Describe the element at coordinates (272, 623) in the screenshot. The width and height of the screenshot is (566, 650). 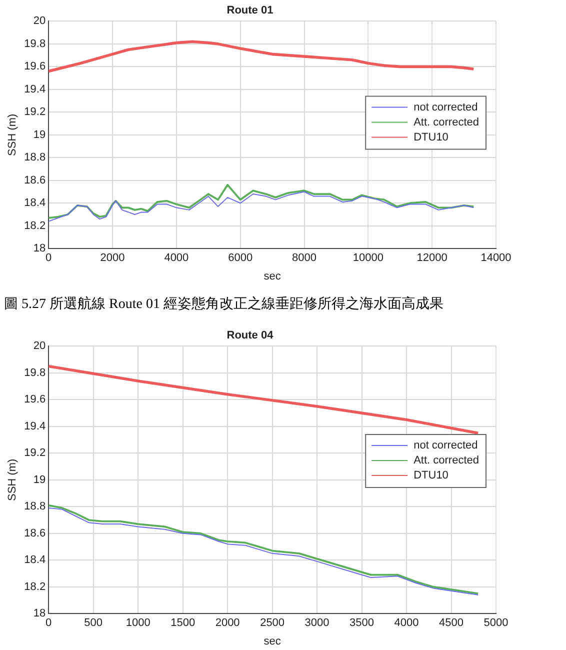
I see `x-tick-label: 2500` at that location.